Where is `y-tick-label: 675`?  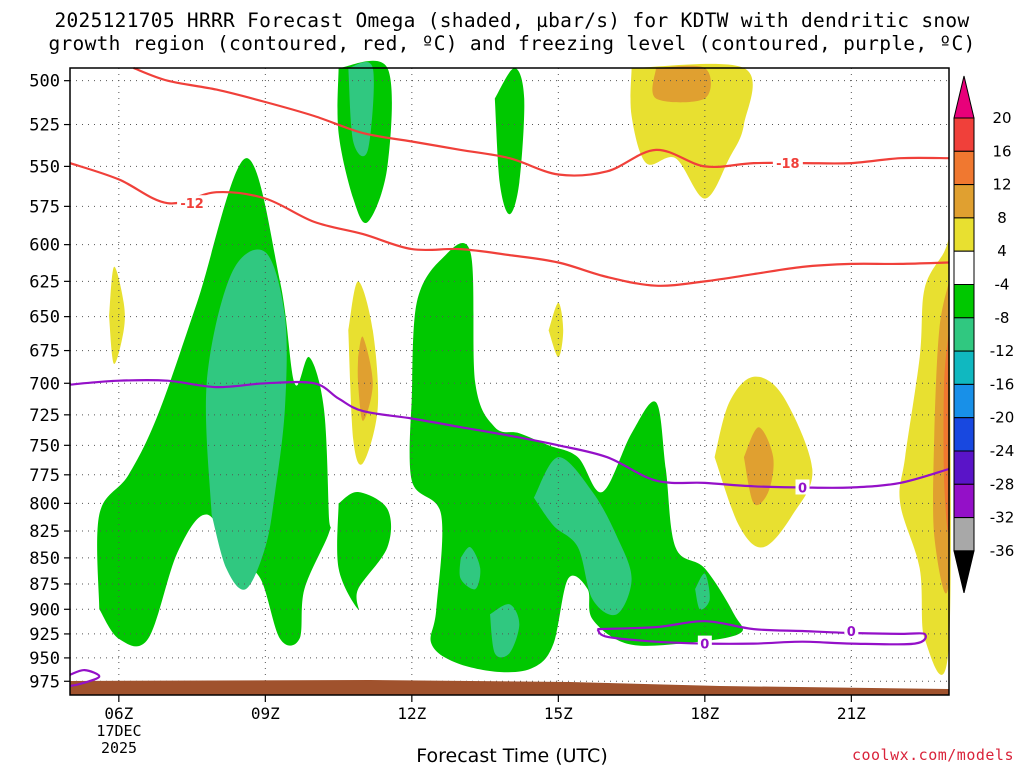 y-tick-label: 675 is located at coordinates (44, 352).